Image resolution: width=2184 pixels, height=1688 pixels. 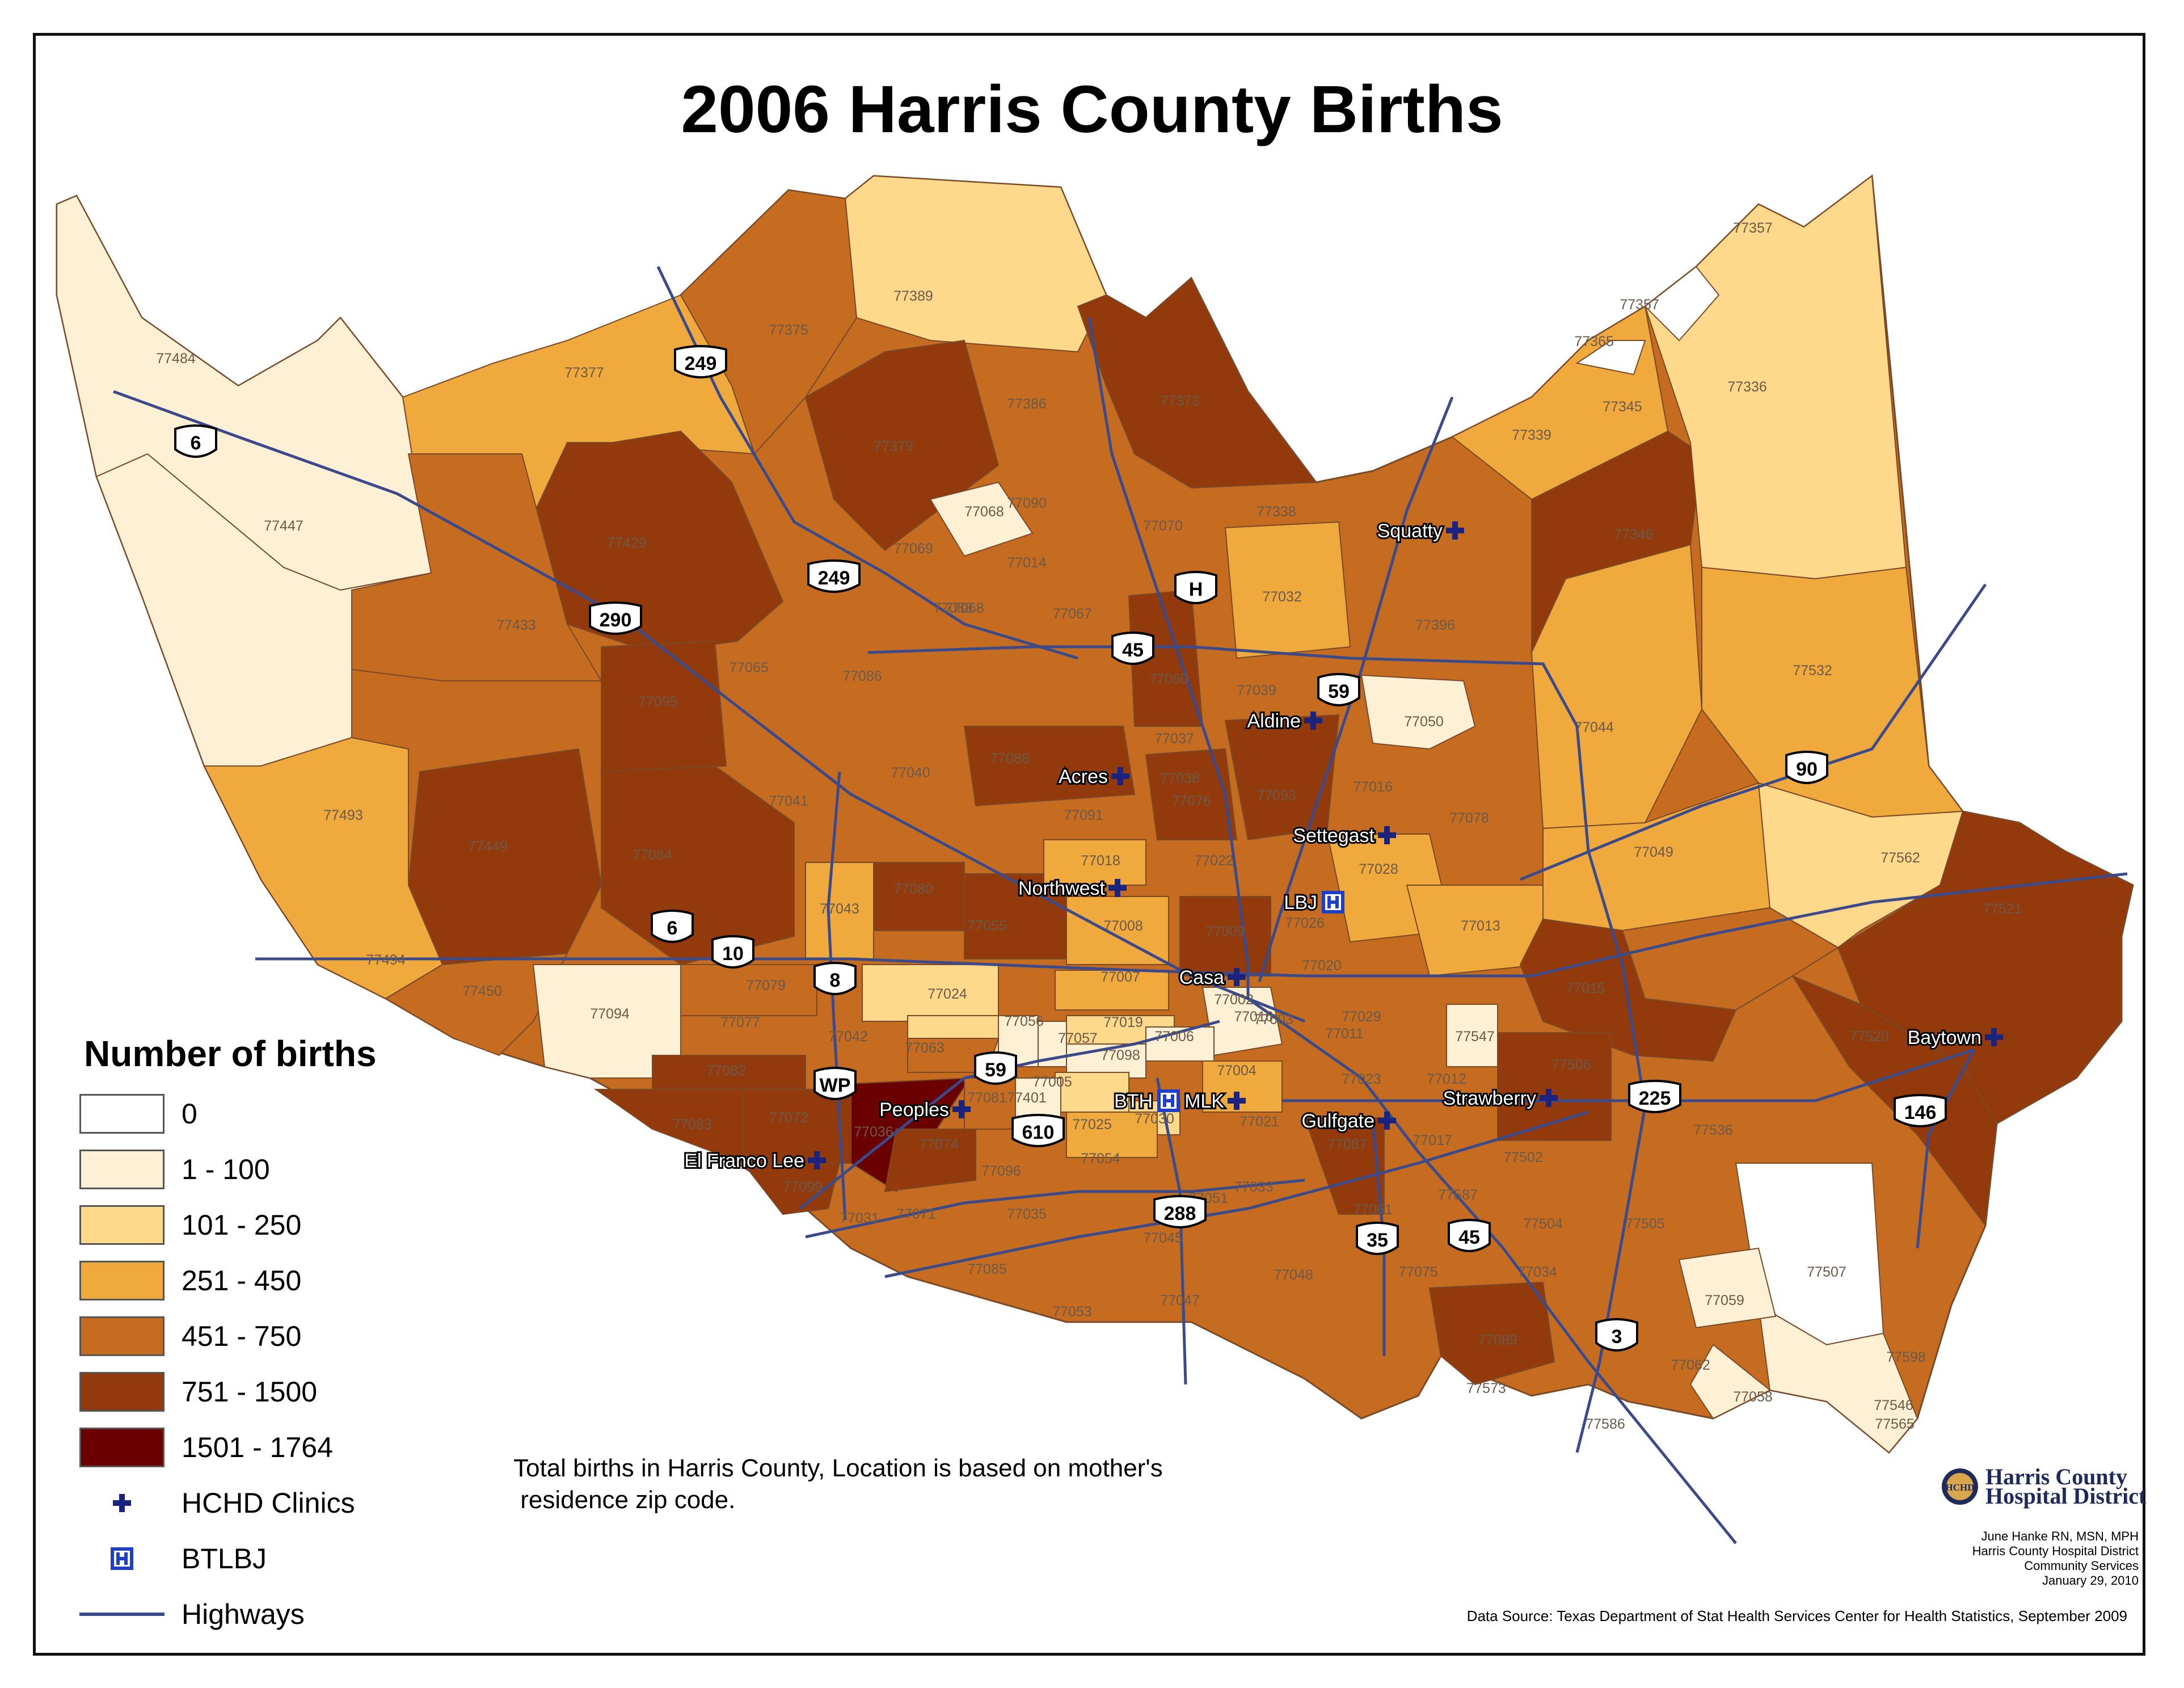 What do you see at coordinates (624, 1500) in the screenshot?
I see `note-line-2: residence zip code.` at bounding box center [624, 1500].